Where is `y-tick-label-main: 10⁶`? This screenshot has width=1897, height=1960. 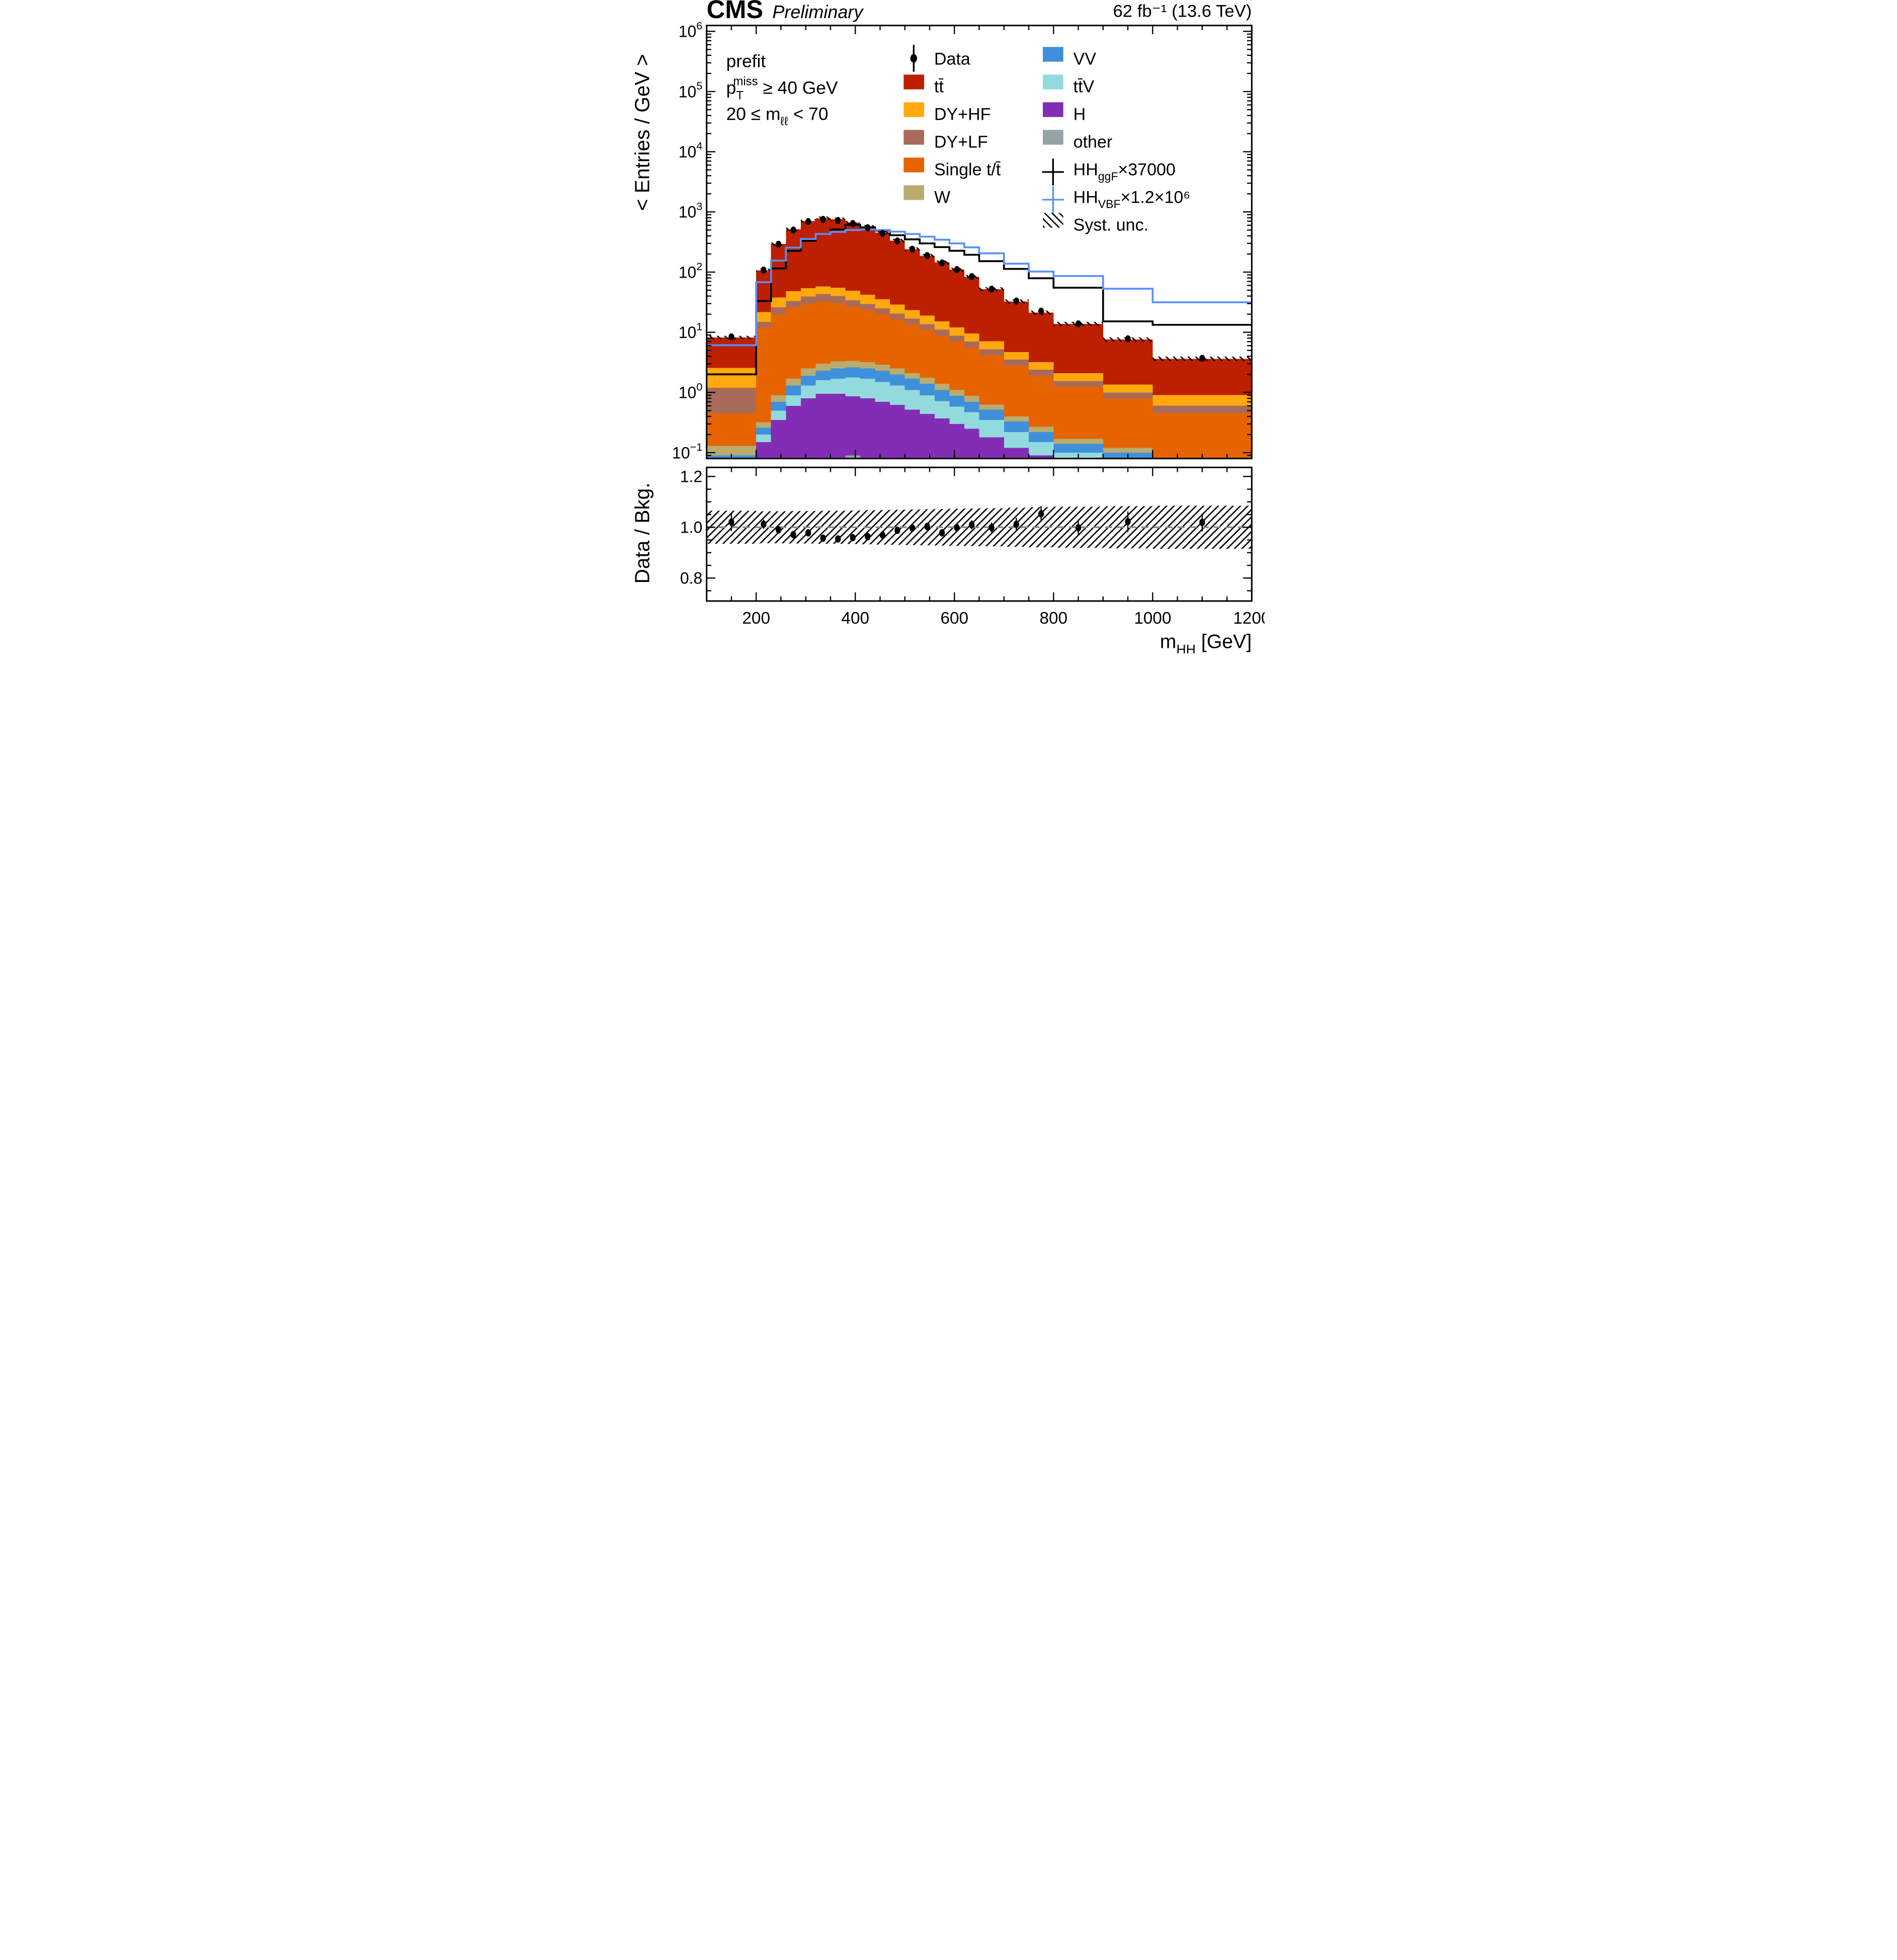 y-tick-label-main: 10⁶ is located at coordinates (691, 29).